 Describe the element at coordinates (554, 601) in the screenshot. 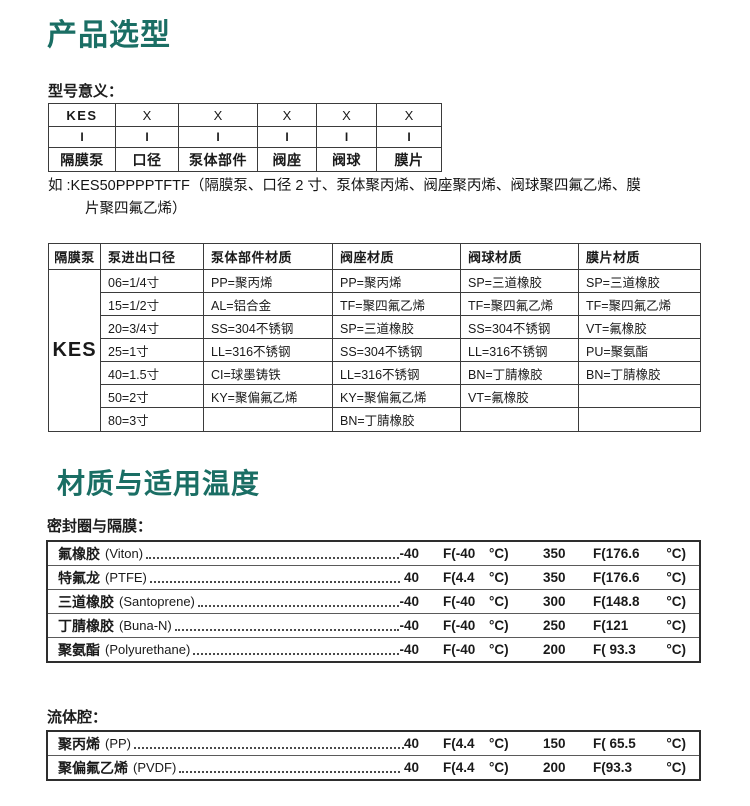

I see `max-temp-f: 300` at that location.